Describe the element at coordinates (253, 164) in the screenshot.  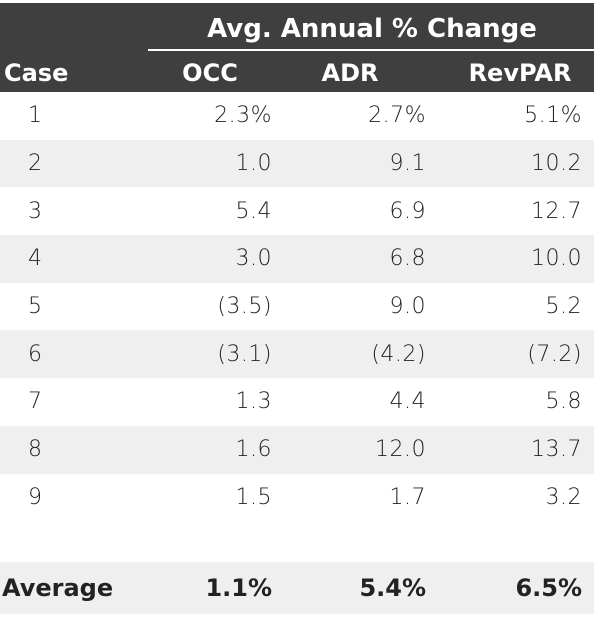
I see `occ-cell: 1.0` at that location.